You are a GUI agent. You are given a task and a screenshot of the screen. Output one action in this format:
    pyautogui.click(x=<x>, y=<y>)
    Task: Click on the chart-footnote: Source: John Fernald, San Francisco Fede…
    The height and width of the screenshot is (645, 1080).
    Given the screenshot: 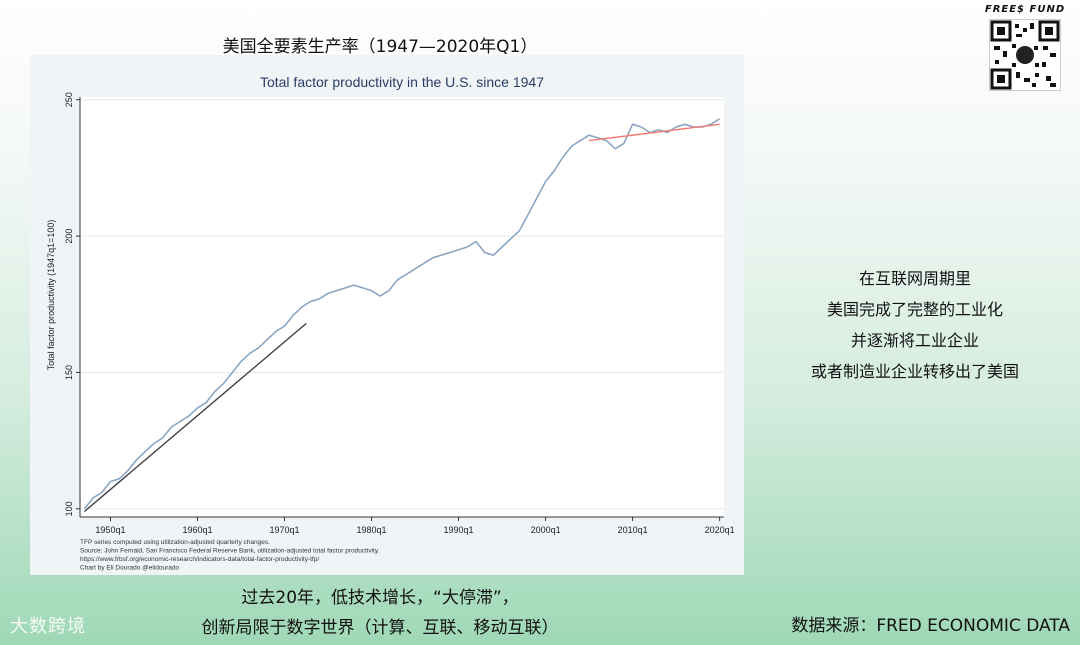 What is the action you would take?
    pyautogui.click(x=230, y=551)
    